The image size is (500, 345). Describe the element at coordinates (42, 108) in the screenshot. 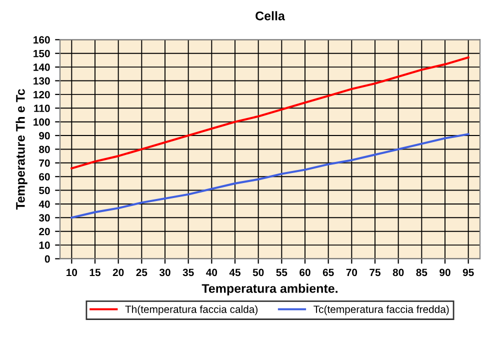

I see `y-tick-label: 110` at that location.